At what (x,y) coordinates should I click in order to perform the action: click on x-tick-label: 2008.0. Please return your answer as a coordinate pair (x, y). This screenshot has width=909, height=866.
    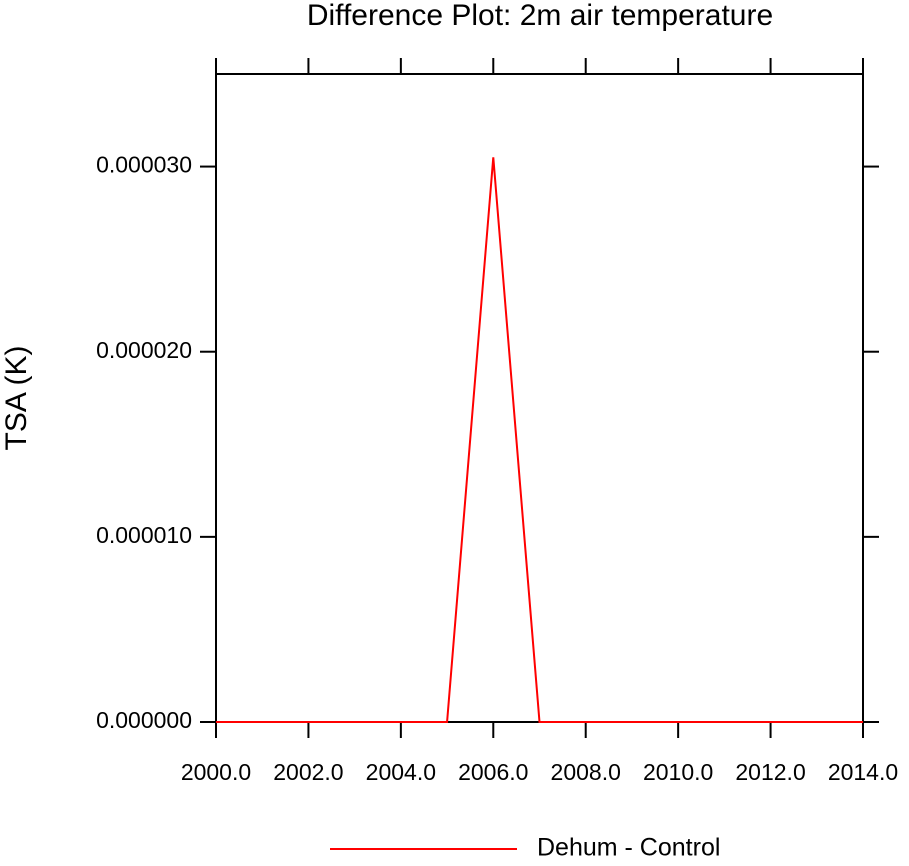
    Looking at the image, I should click on (586, 772).